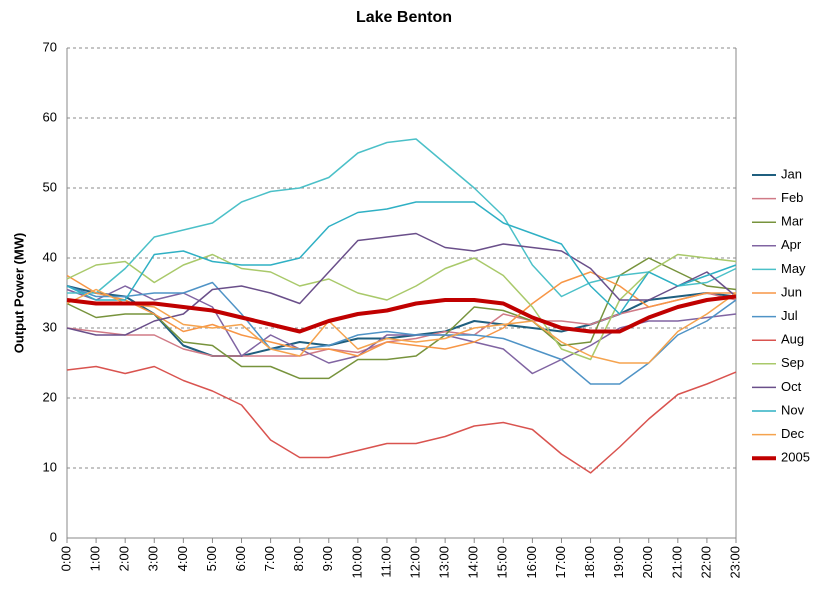 Image resolution: width=817 pixels, height=595 pixels. What do you see at coordinates (791, 173) in the screenshot?
I see `legend-label: Jan` at bounding box center [791, 173].